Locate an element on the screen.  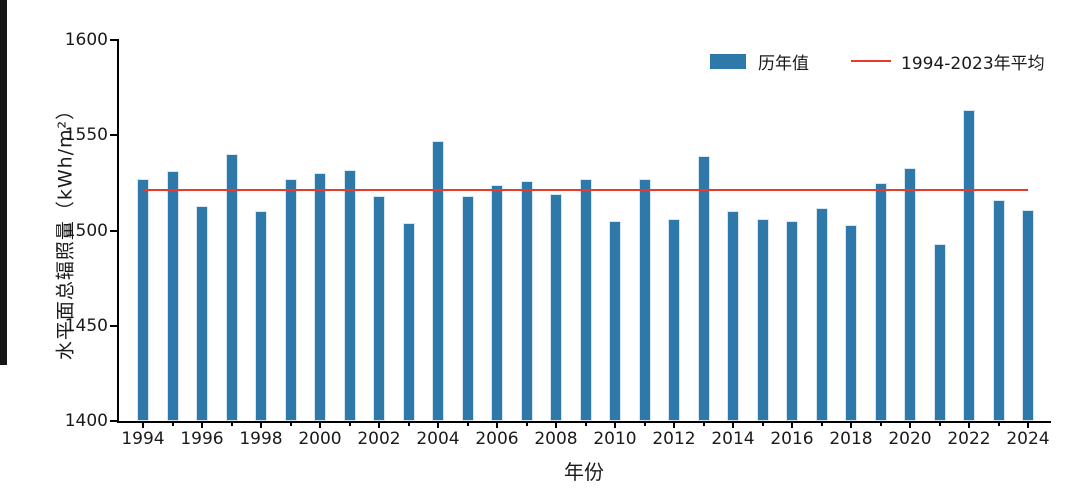
x-tick-label-2014: 2014 is located at coordinates (733, 439).